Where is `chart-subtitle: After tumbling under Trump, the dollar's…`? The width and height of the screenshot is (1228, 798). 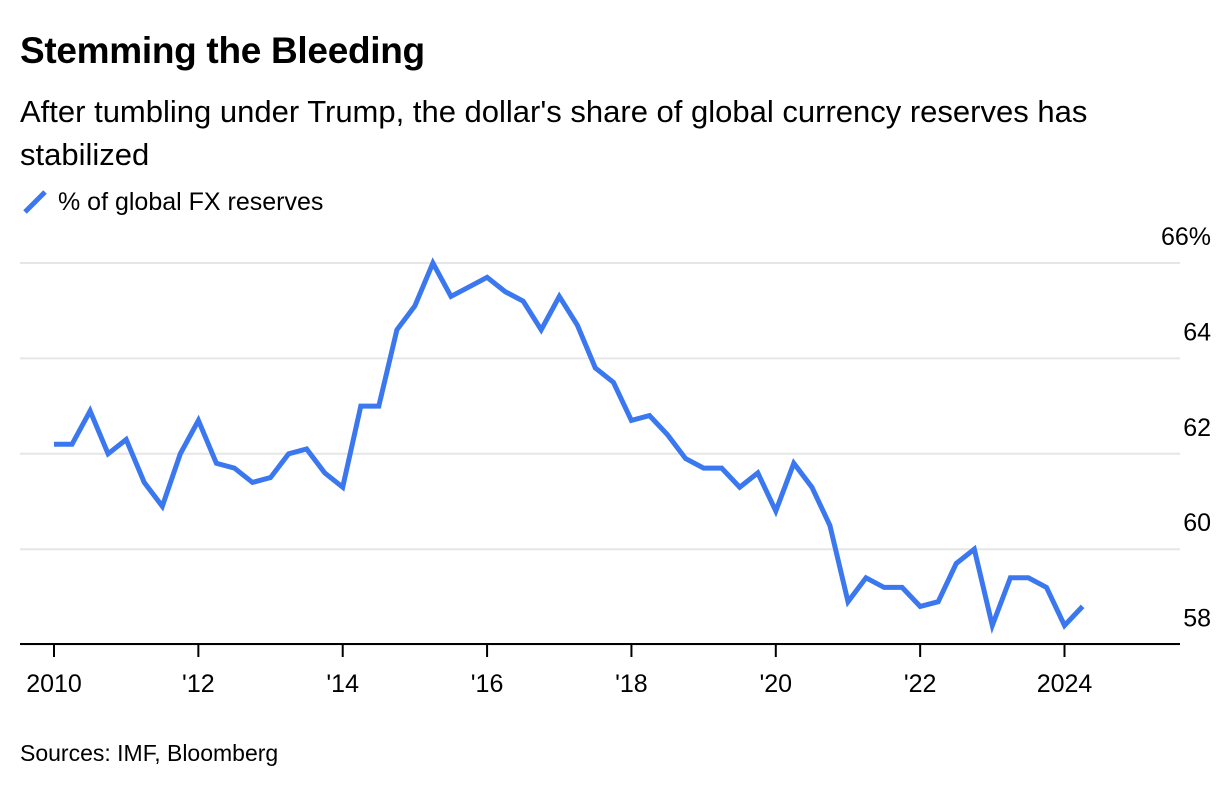
chart-subtitle: After tumbling under Trump, the dollar's… is located at coordinates (554, 133).